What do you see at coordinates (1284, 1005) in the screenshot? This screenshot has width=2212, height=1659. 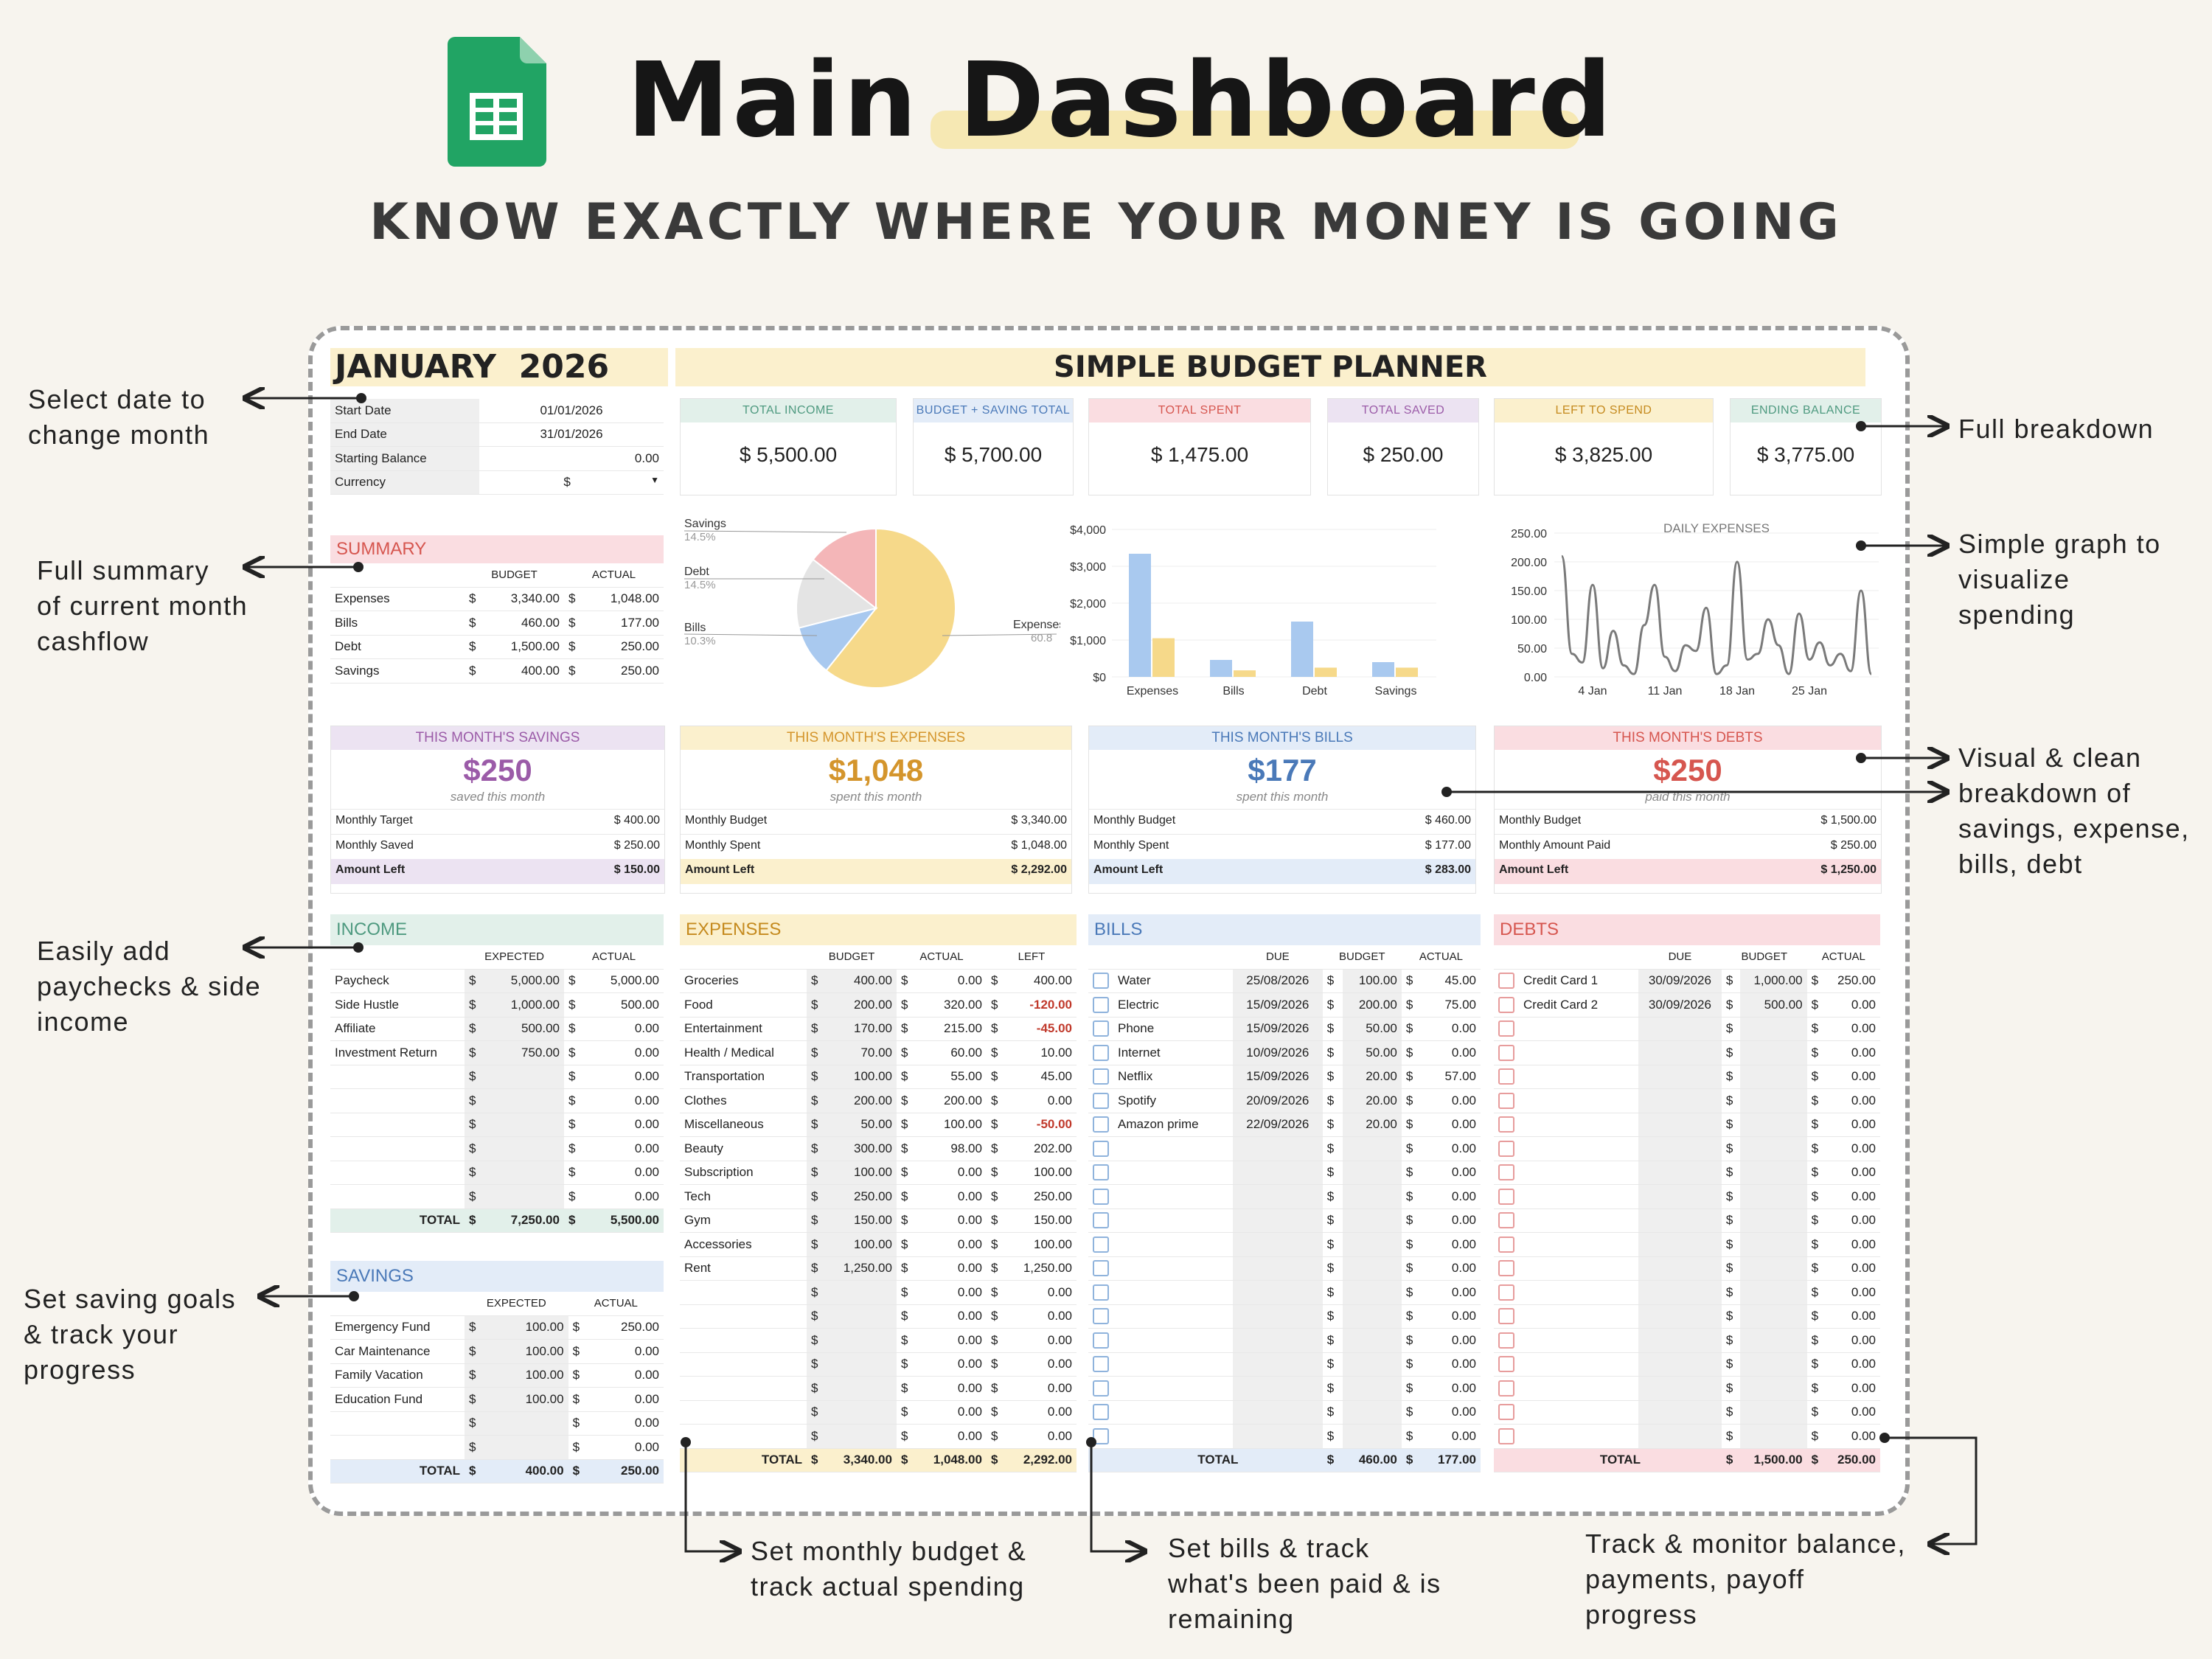 I see `table-row: Electric 15/09/2026 $200.00 $75.00` at bounding box center [1284, 1005].